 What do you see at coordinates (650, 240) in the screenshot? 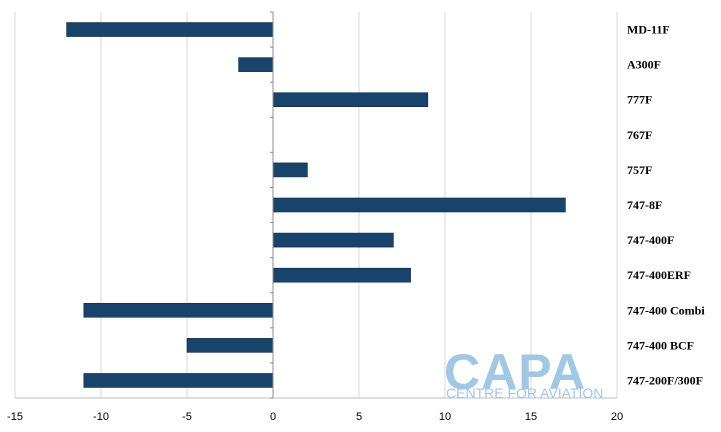
I see `category-label: 747-400F` at bounding box center [650, 240].